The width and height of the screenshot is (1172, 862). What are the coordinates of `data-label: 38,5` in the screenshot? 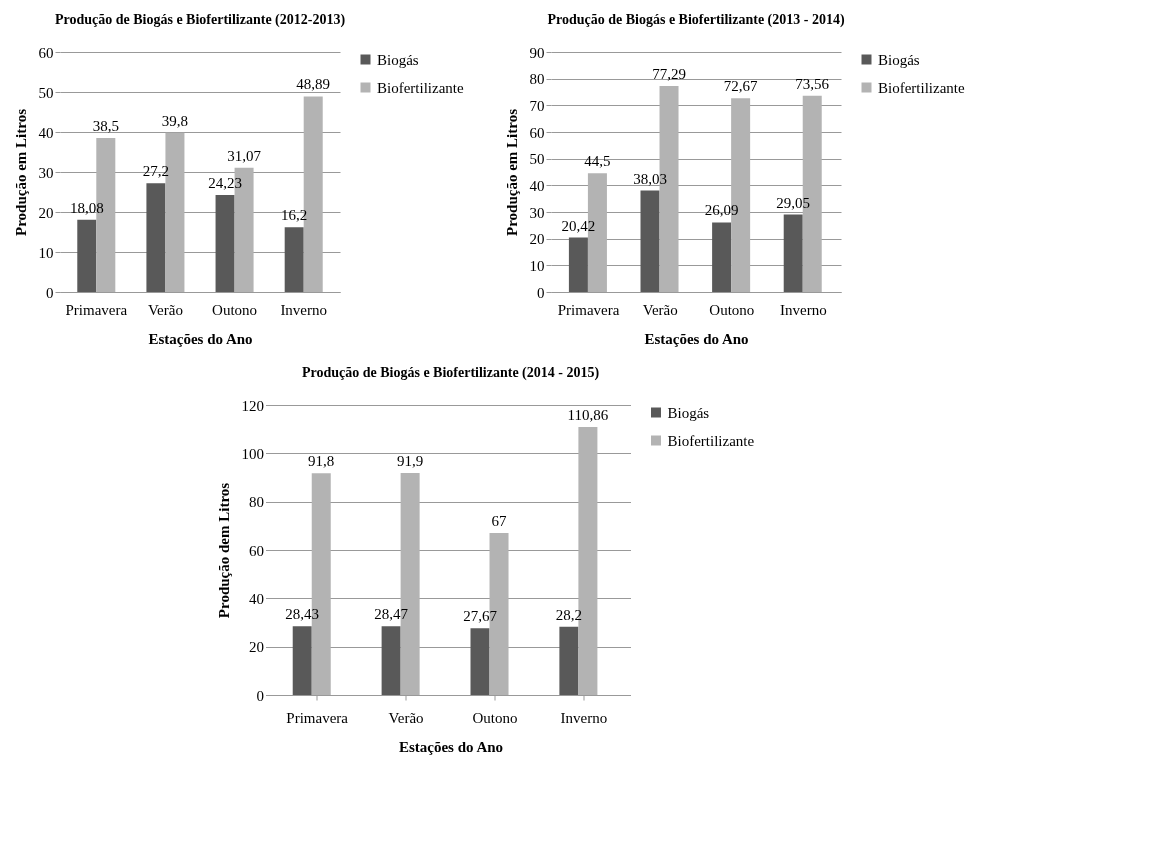 It's located at (105, 126).